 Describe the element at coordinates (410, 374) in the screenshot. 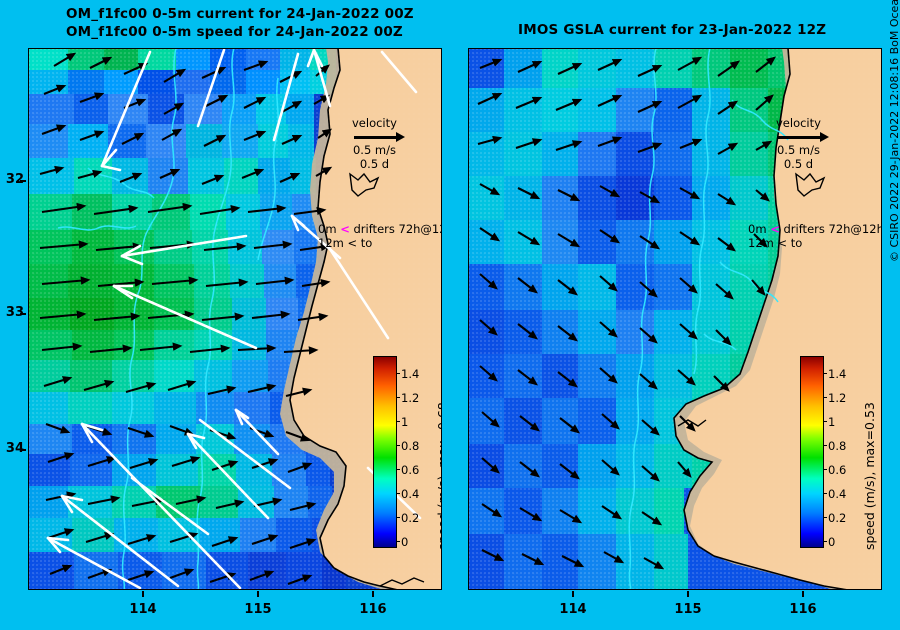

I see `left-cbar-tick-7: 1.4` at that location.